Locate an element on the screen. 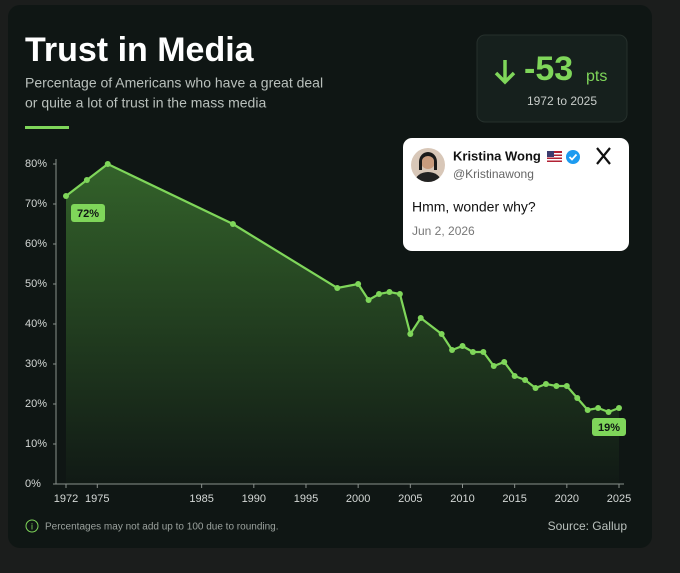 The image size is (680, 573). x-tick-label: 2020 is located at coordinates (567, 499).